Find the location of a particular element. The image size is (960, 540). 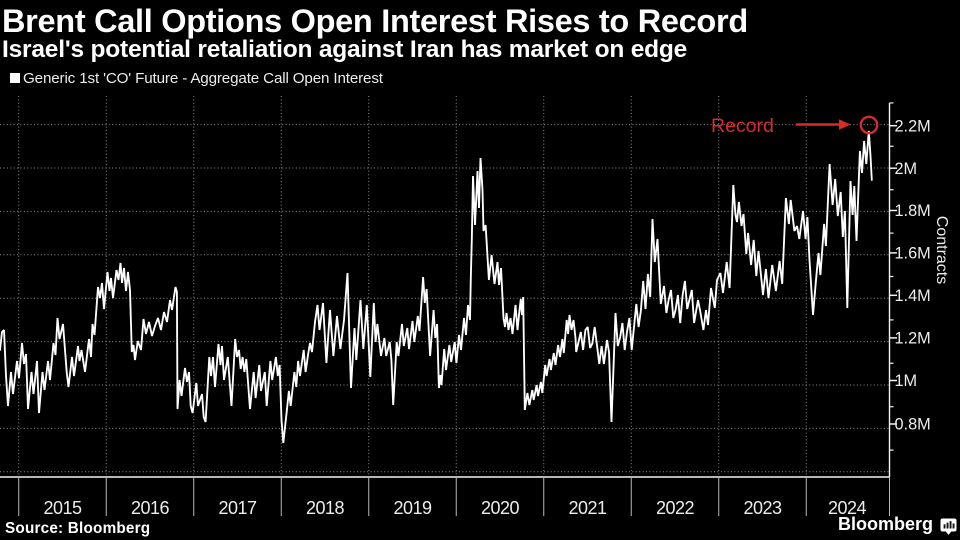

svg-text: 2020 is located at coordinates (500, 508).